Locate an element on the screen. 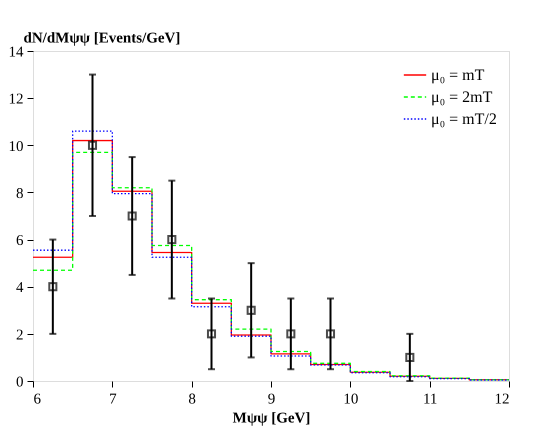 This screenshot has height=441, width=560. legend-label: μ₀ = mT/2 is located at coordinates (464, 119).